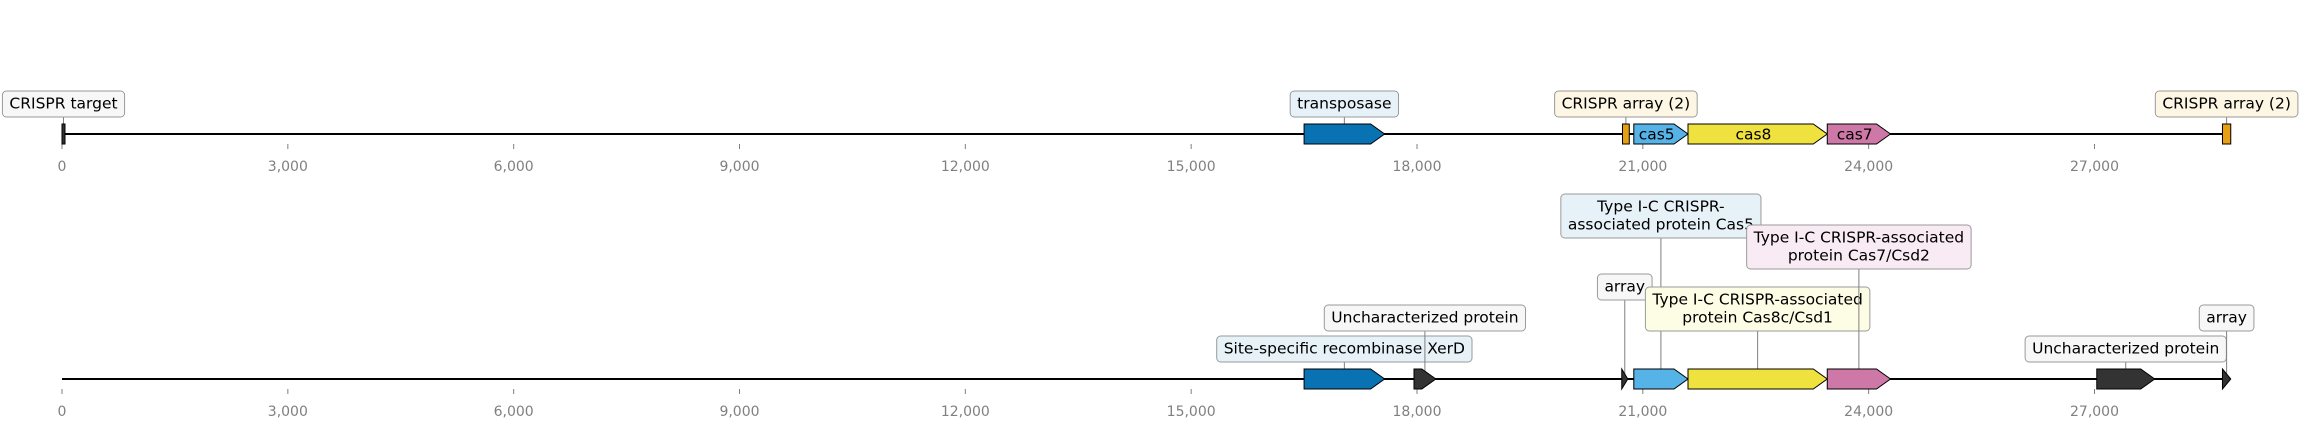 Image resolution: width=2301 pixels, height=428 pixels. What do you see at coordinates (2126, 379) in the screenshot?
I see `uncharacterized-2-gene` at bounding box center [2126, 379].